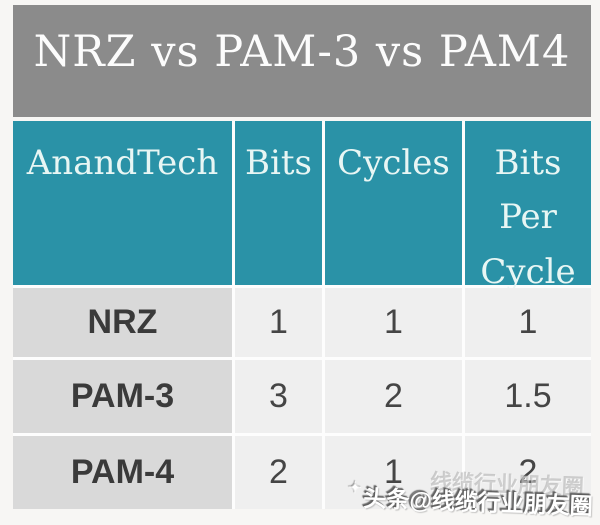 The image size is (600, 525). I want to click on watermark-text: 头条@线缆行业朋友圈, so click(478, 502).